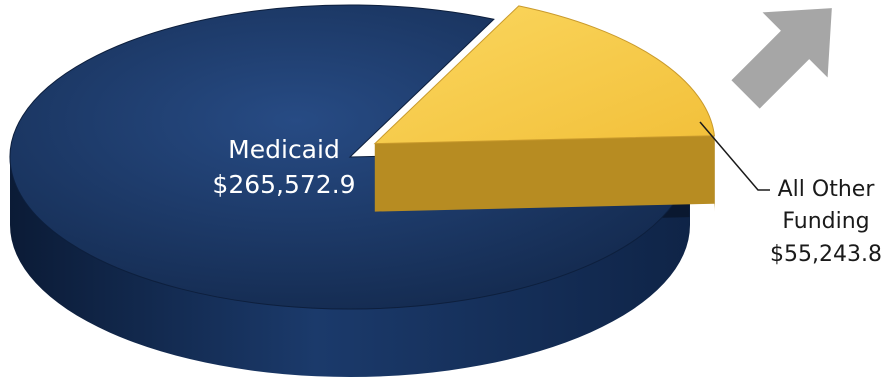 The height and width of the screenshot is (380, 896). Describe the element at coordinates (734, 156) in the screenshot. I see `leader-line` at that location.